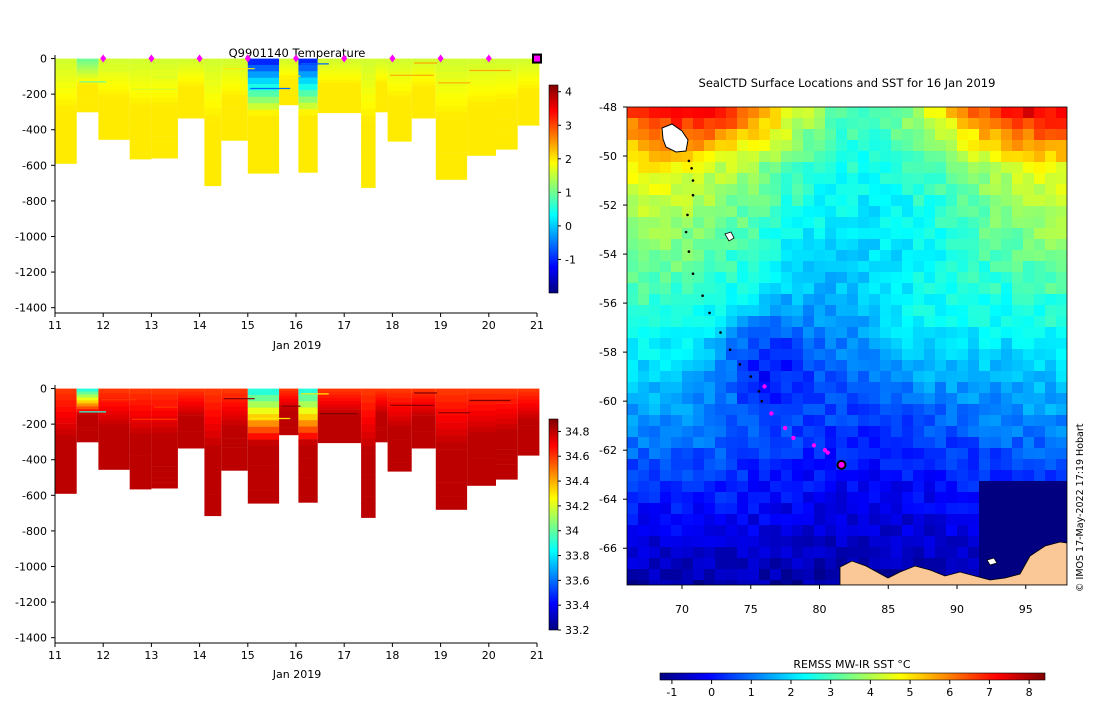  What do you see at coordinates (814, 445) in the screenshot?
I see `surfacing-point` at bounding box center [814, 445].